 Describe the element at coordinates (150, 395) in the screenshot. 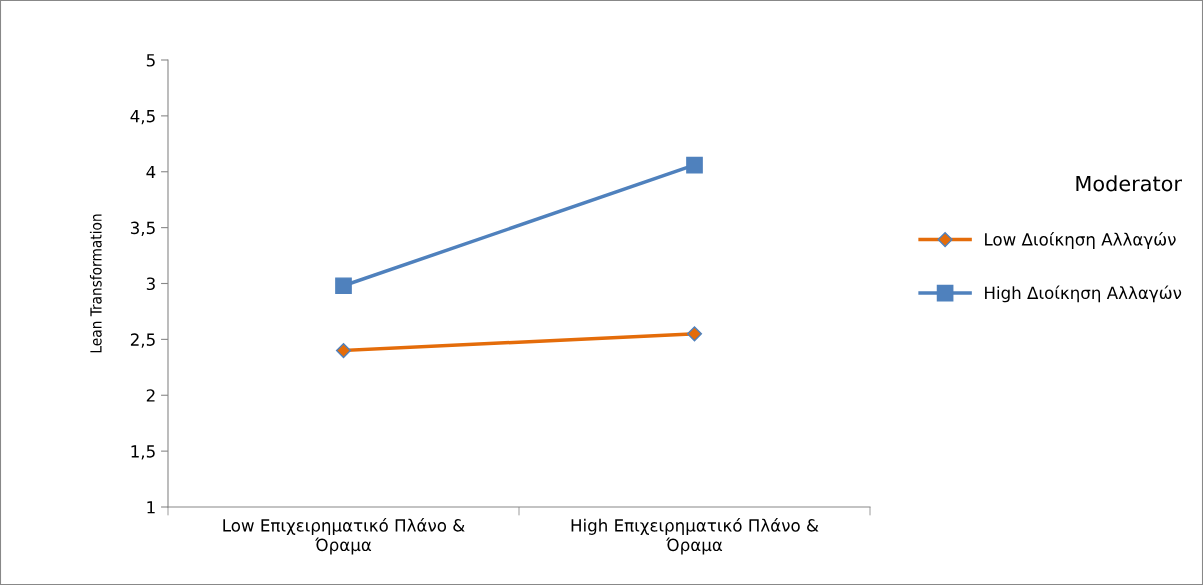

I see `y-tick-label: 2` at that location.